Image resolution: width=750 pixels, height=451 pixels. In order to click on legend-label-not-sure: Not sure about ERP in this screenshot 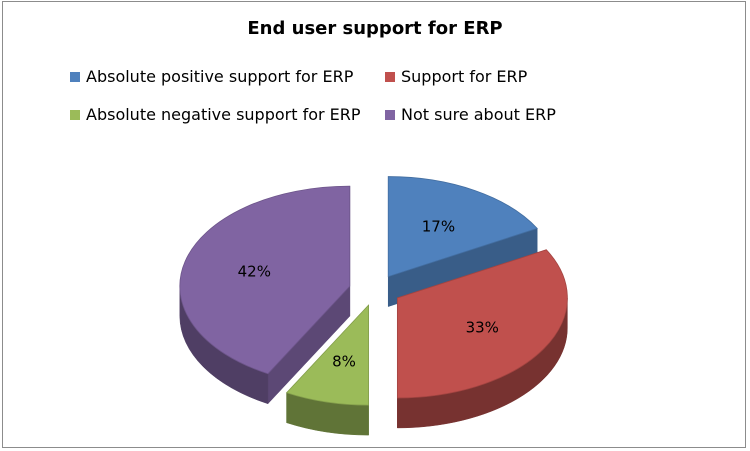, I will do `click(478, 114)`.